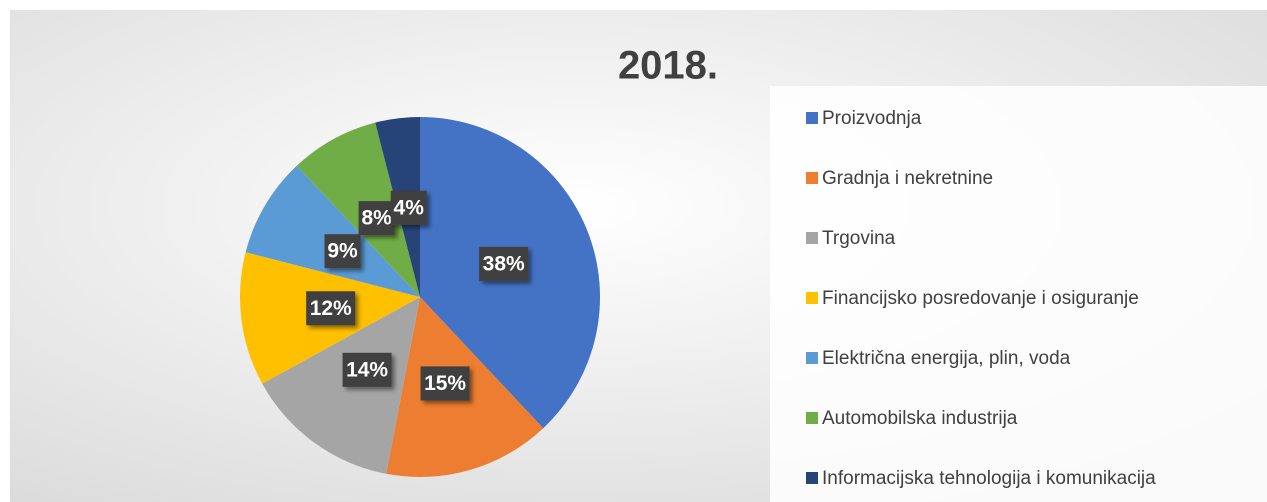 This screenshot has height=502, width=1267. Describe the element at coordinates (872, 118) in the screenshot. I see `legend-label: Proizvodnja` at that location.